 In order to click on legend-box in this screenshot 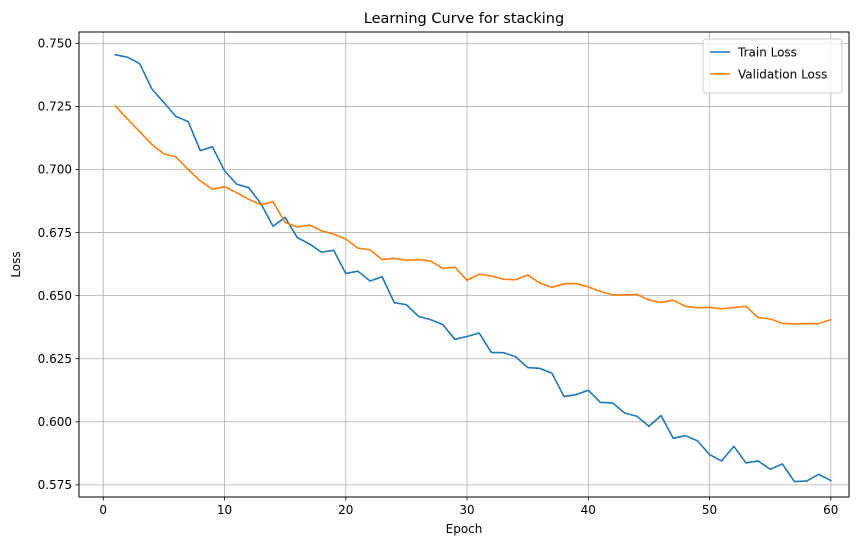, I will do `click(772, 66)`.